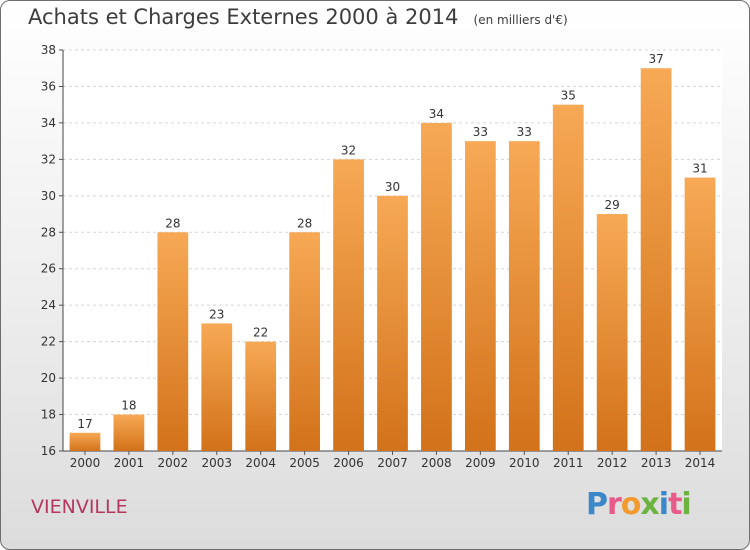  What do you see at coordinates (524, 463) in the screenshot?
I see `x-tick-label: 2010` at bounding box center [524, 463].